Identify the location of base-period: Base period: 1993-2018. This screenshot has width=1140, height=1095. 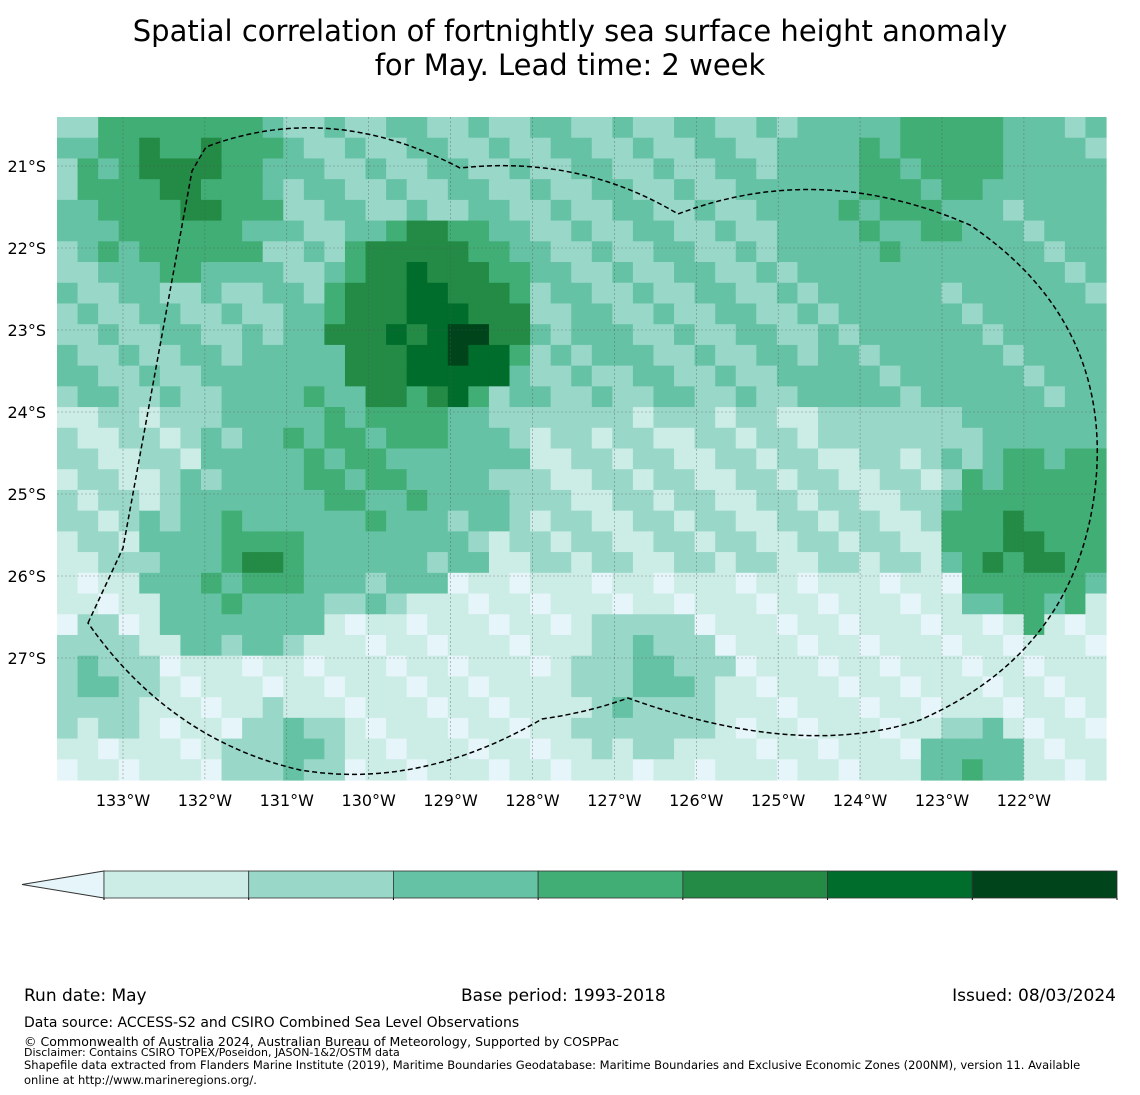
(563, 996).